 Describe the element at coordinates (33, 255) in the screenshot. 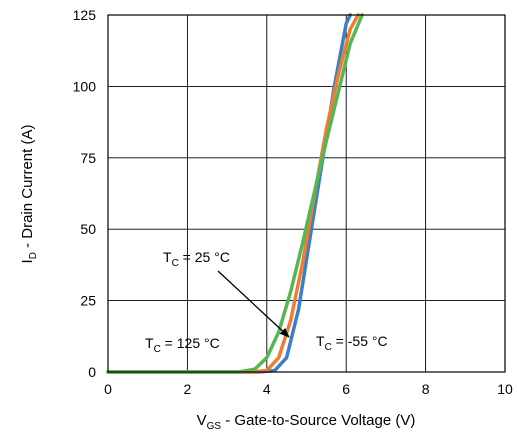

I see `y-axis-title-sub: D` at that location.